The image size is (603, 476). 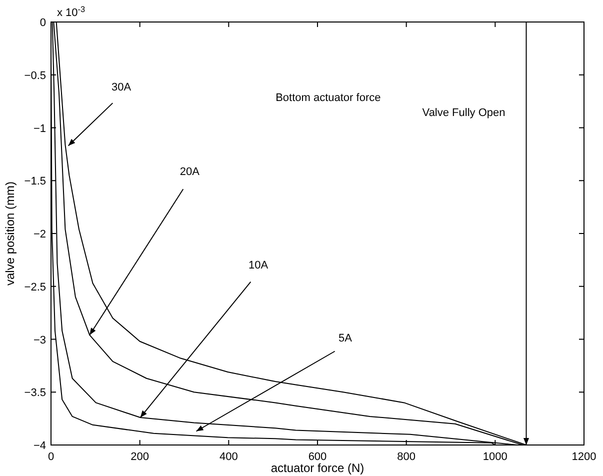 What do you see at coordinates (140, 457) in the screenshot?
I see `x-tick-label: 200` at bounding box center [140, 457].